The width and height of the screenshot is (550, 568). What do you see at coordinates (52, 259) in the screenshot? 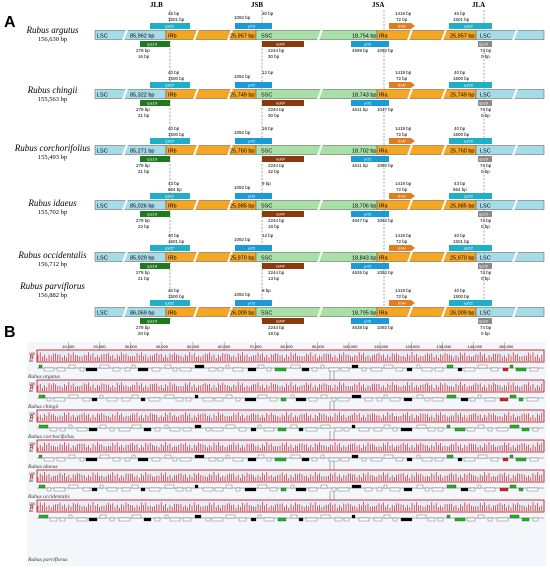
I see `species-label-block: Rubus occidentalis 156,712 bp` at bounding box center [52, 259].